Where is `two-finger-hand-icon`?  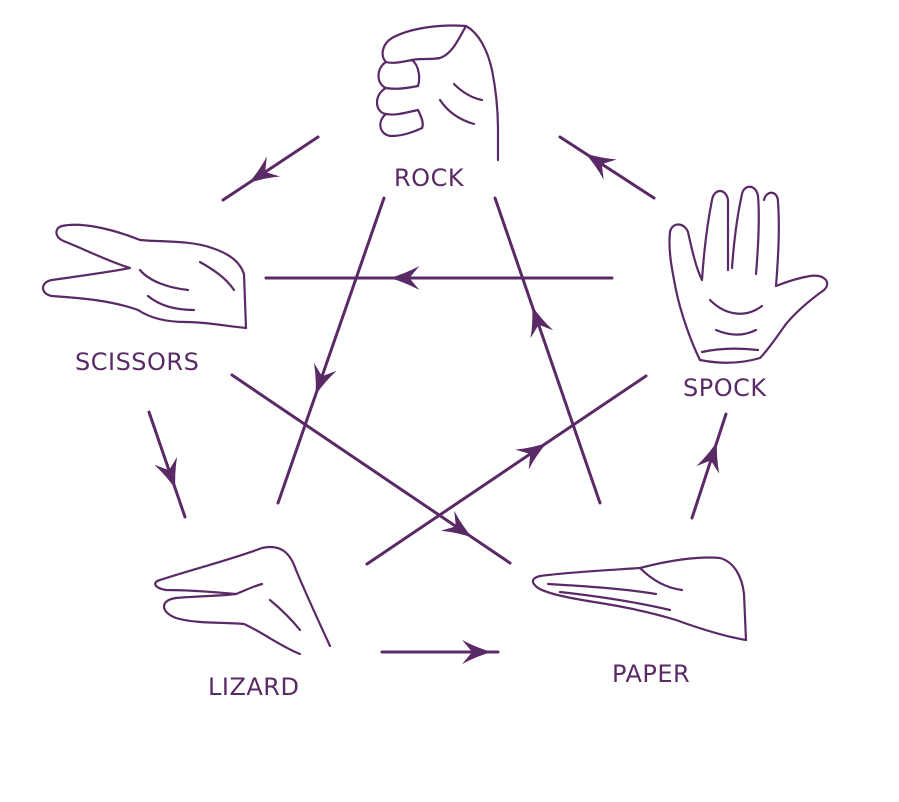 two-finger-hand-icon is located at coordinates (144, 276).